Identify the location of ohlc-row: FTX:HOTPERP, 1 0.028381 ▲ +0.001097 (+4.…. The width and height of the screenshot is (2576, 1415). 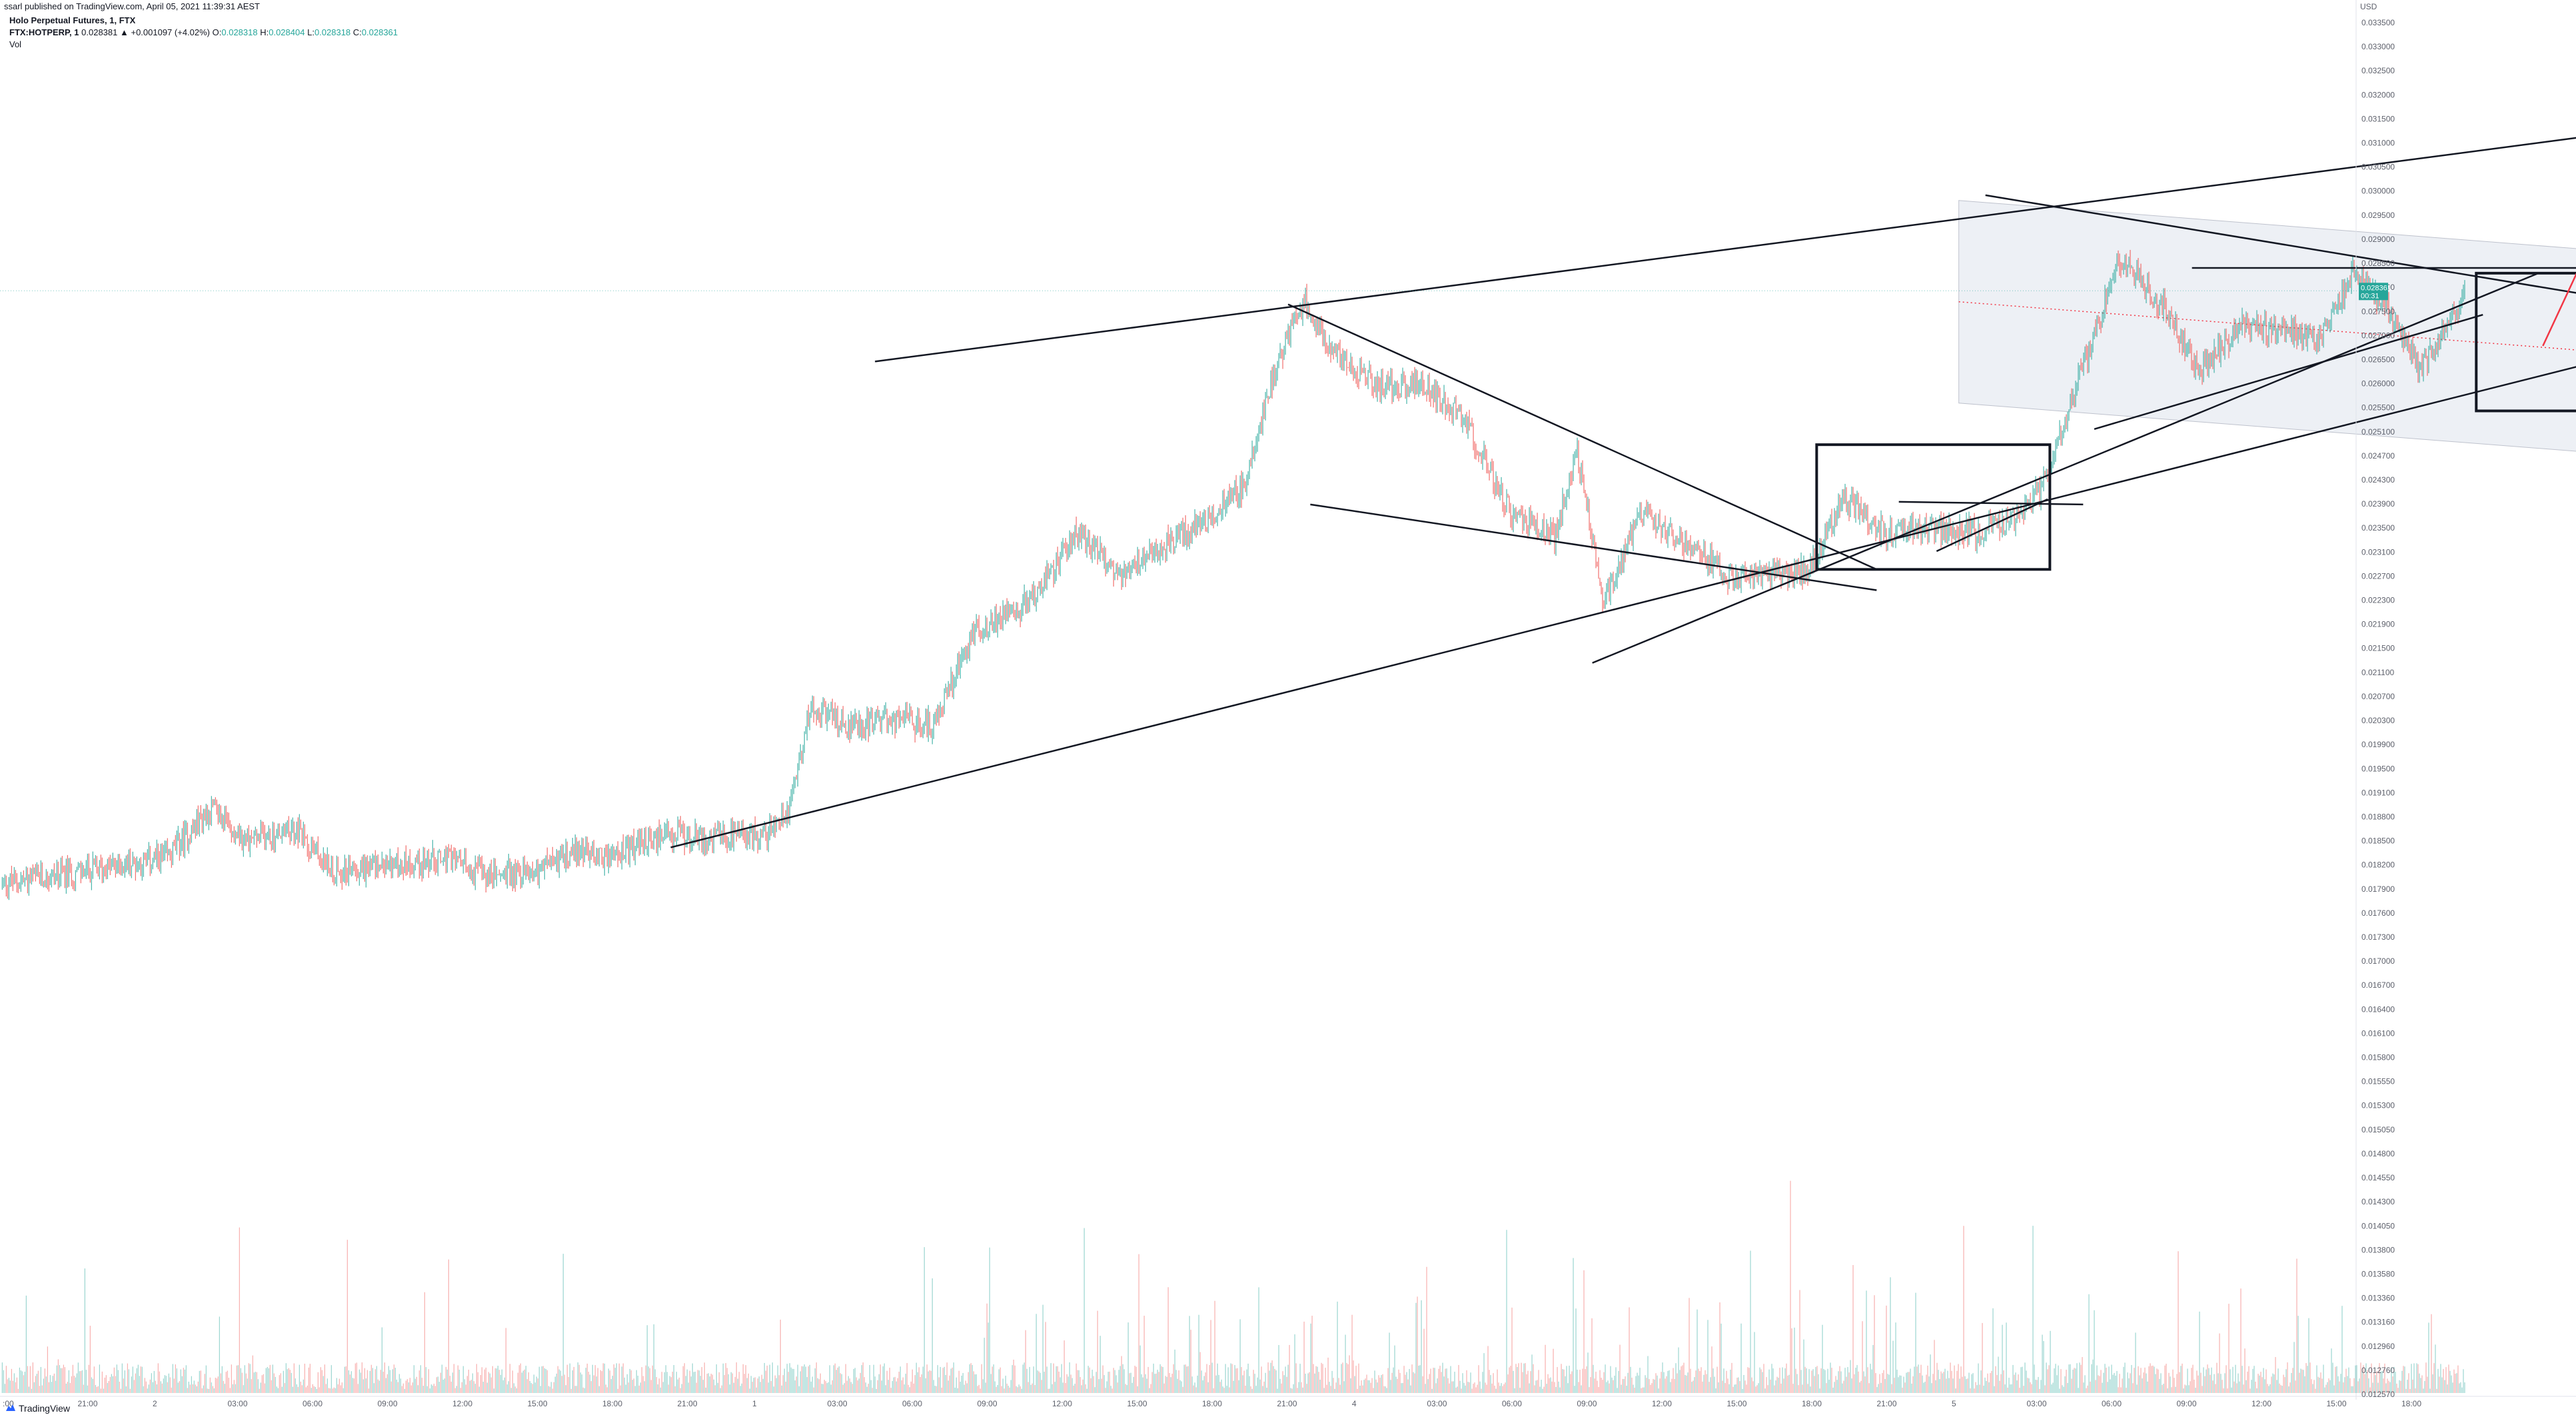
(204, 33).